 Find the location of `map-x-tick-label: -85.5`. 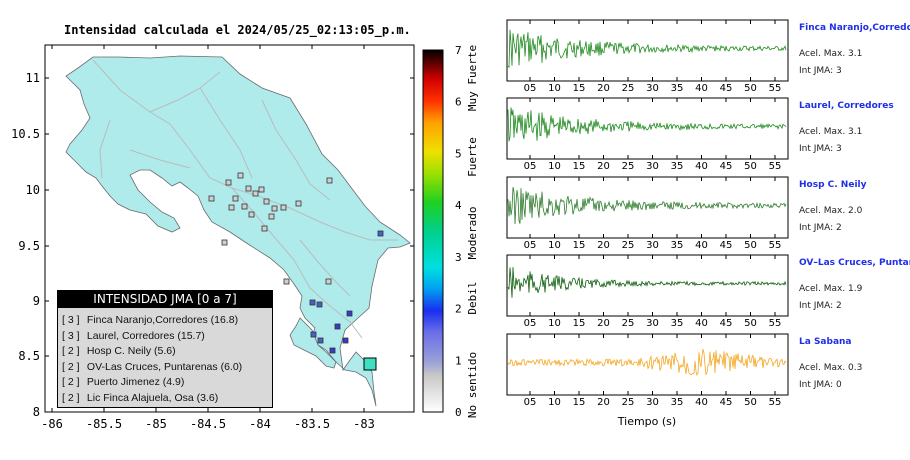

map-x-tick-label: -85.5 is located at coordinates (104, 424).